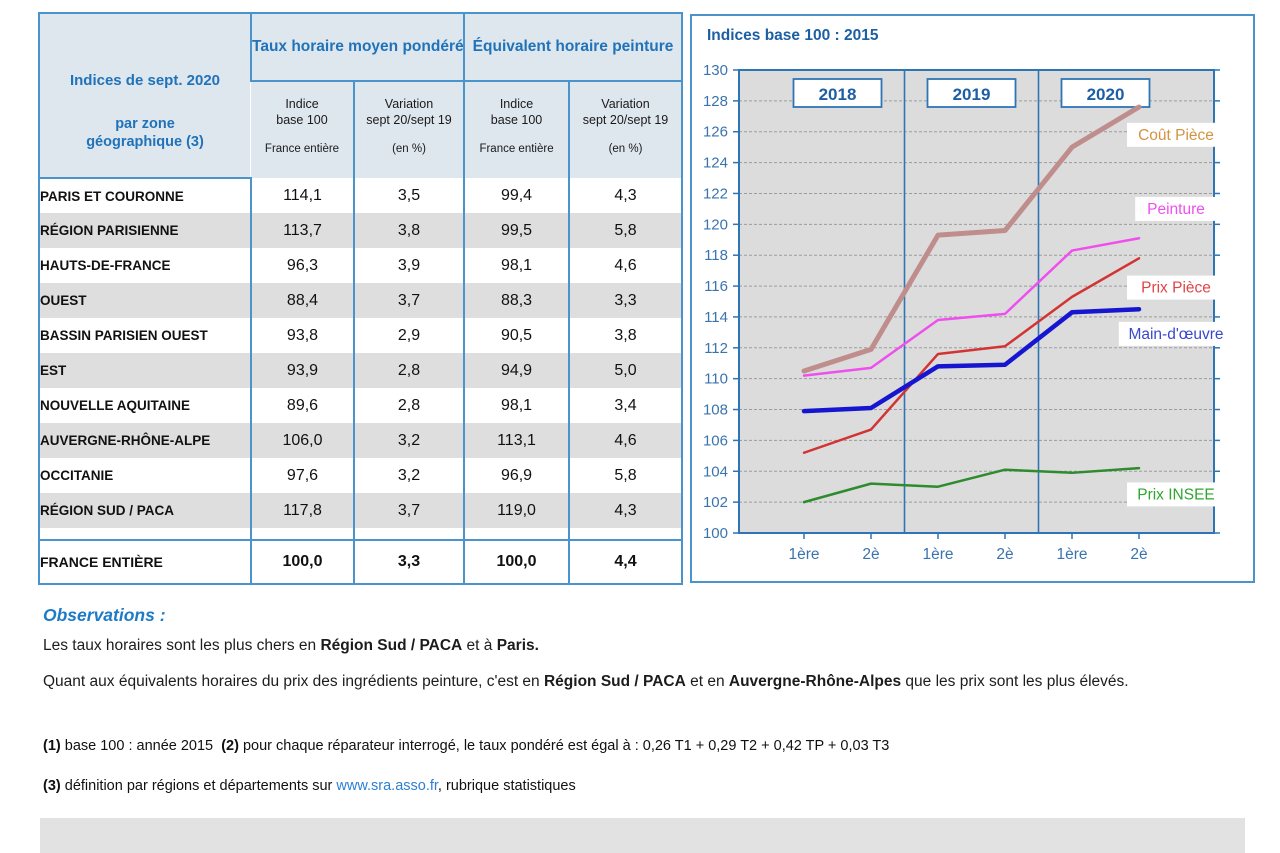 This screenshot has width=1280, height=853. Describe the element at coordinates (408, 370) in the screenshot. I see `value-cell: 2,8` at that location.